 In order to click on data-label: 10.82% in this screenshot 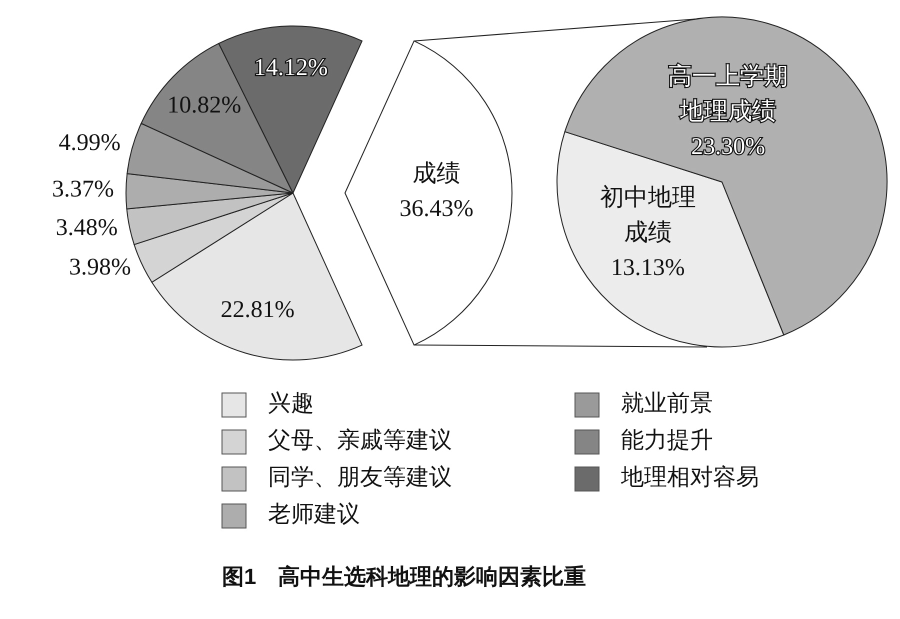, I will do `click(204, 105)`.